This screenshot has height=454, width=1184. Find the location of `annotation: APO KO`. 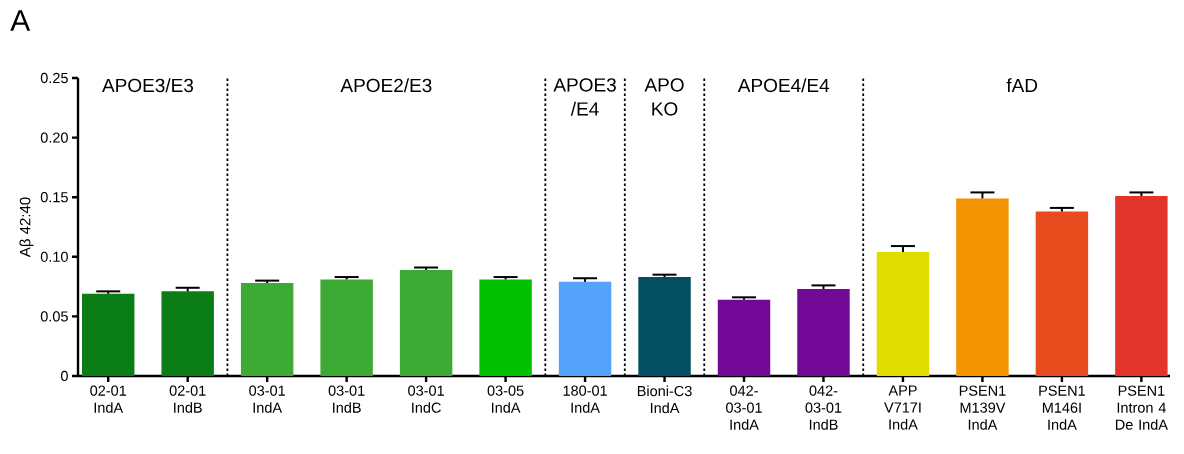

annotation: APO KO is located at coordinates (664, 97).